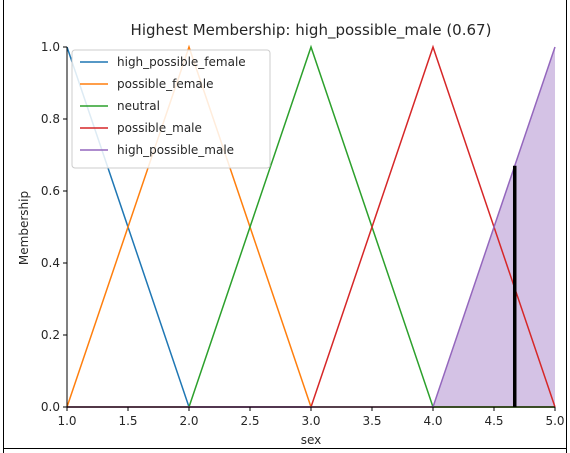 This screenshot has width=570, height=453. I want to click on x-tick-label: 5.0, so click(554, 421).